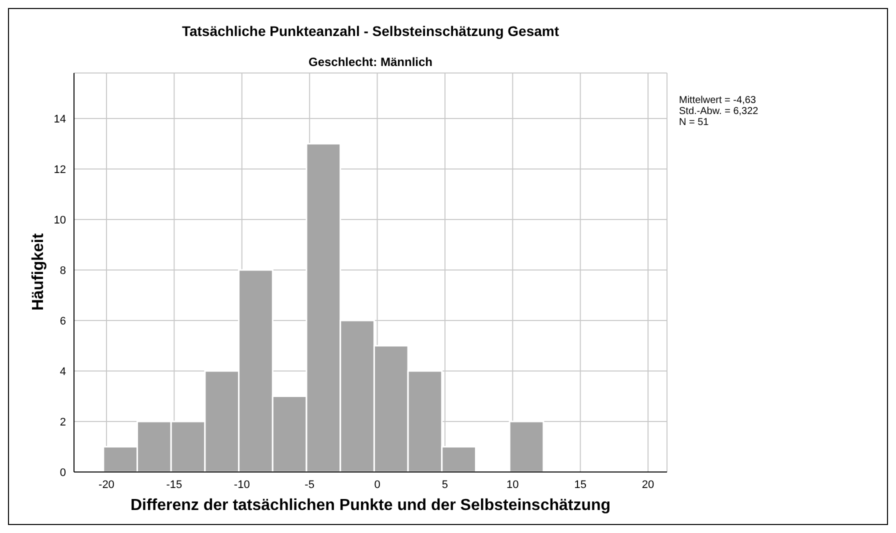  What do you see at coordinates (106, 484) in the screenshot?
I see `x-tick-label: -20` at bounding box center [106, 484].